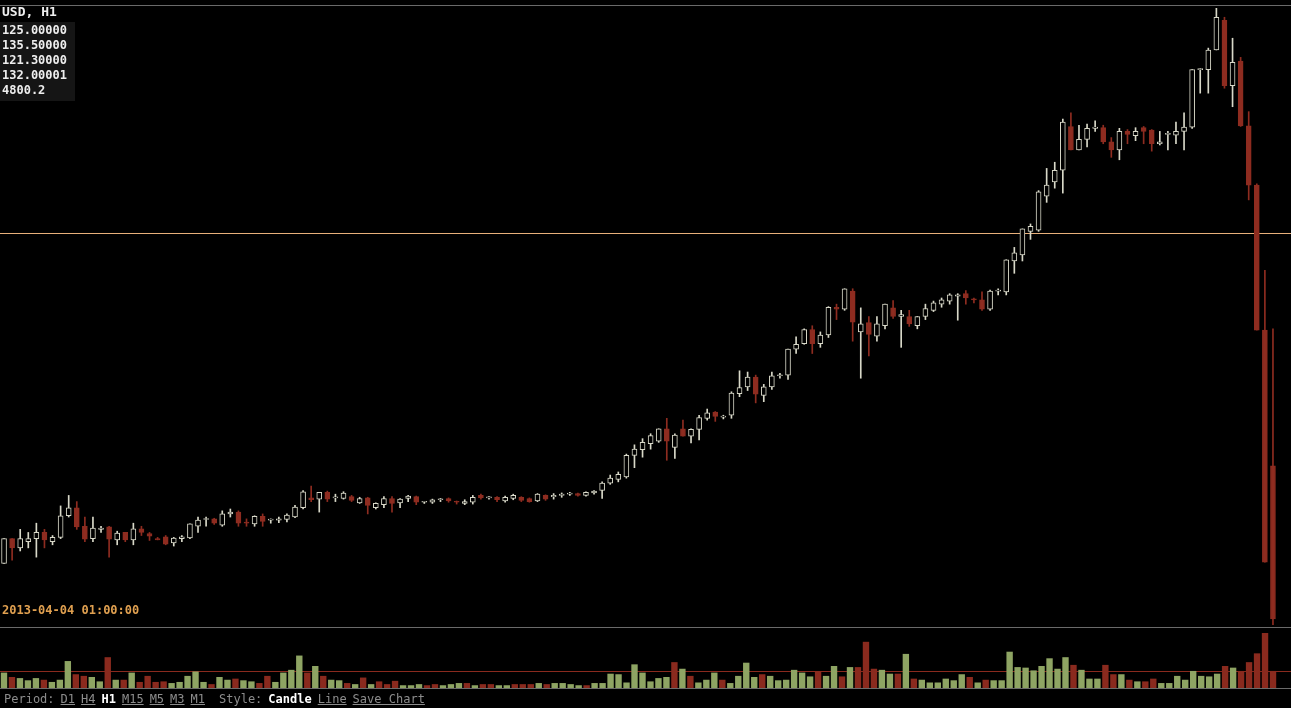 This screenshot has width=1291, height=708. I want to click on annotation: 121.30000, so click(35, 60).